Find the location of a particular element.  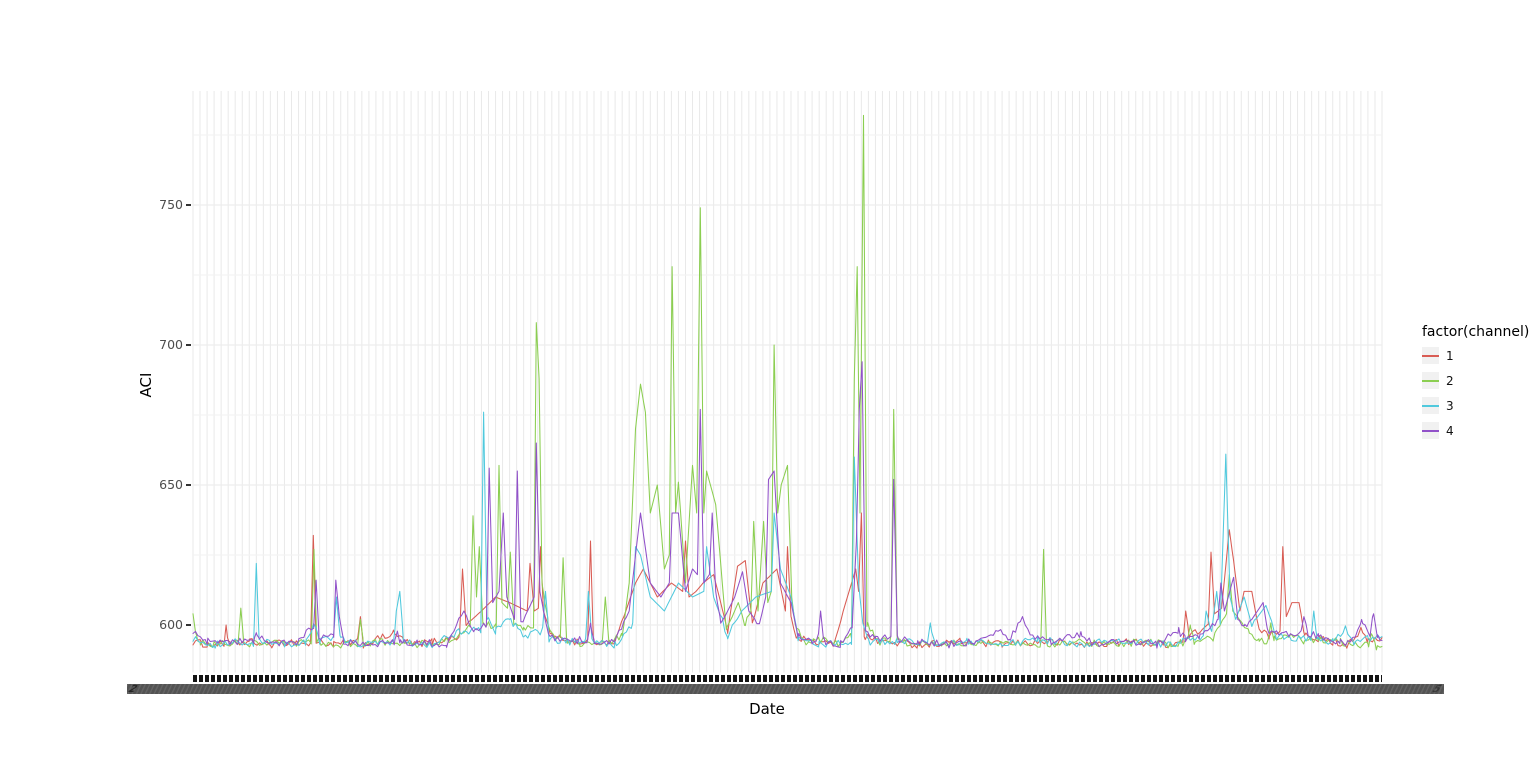

x-axis-overlapped-labels: 2 5 is located at coordinates (784, 689).